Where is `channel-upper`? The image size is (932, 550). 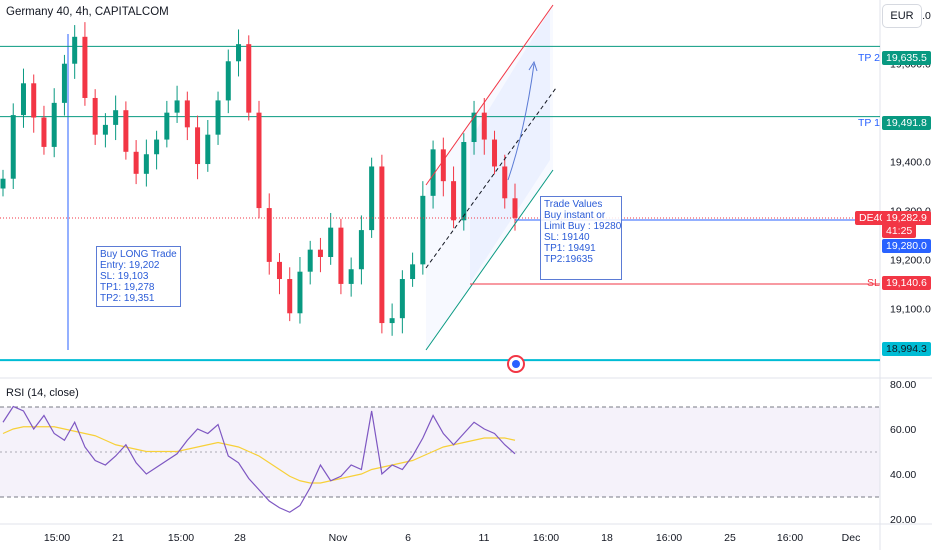
channel-upper is located at coordinates (489, 95).